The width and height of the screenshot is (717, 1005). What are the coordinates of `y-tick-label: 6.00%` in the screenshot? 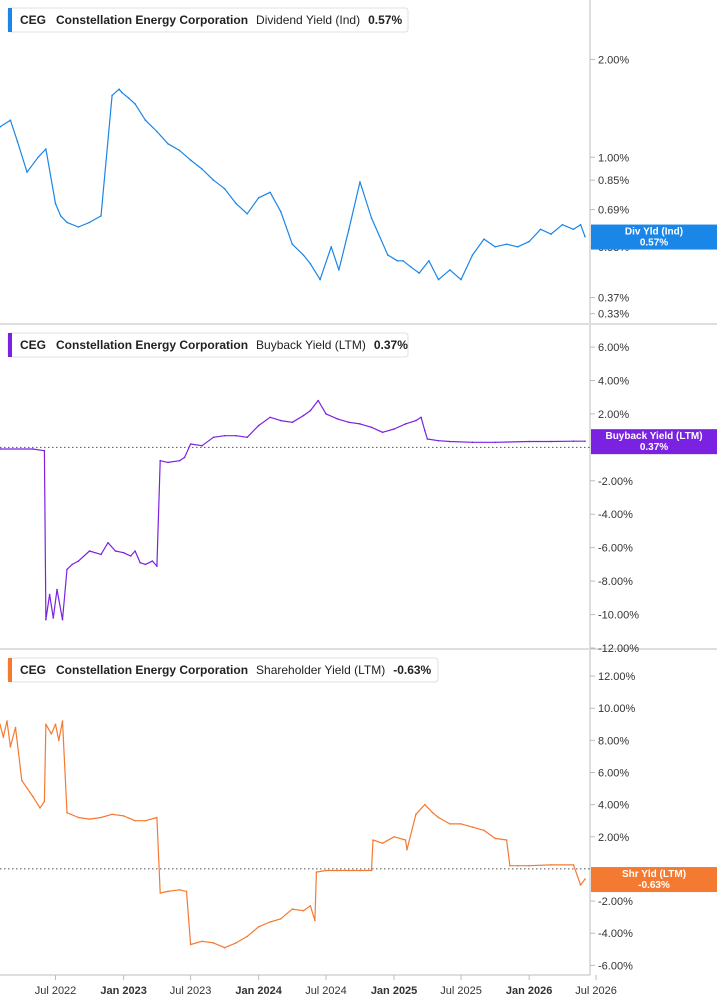 It's located at (613, 774).